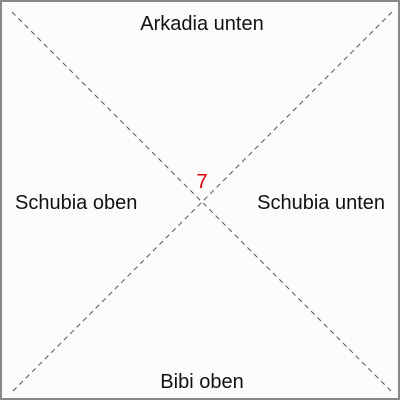 The width and height of the screenshot is (400, 402). I want to click on center-number: 7, so click(202, 182).